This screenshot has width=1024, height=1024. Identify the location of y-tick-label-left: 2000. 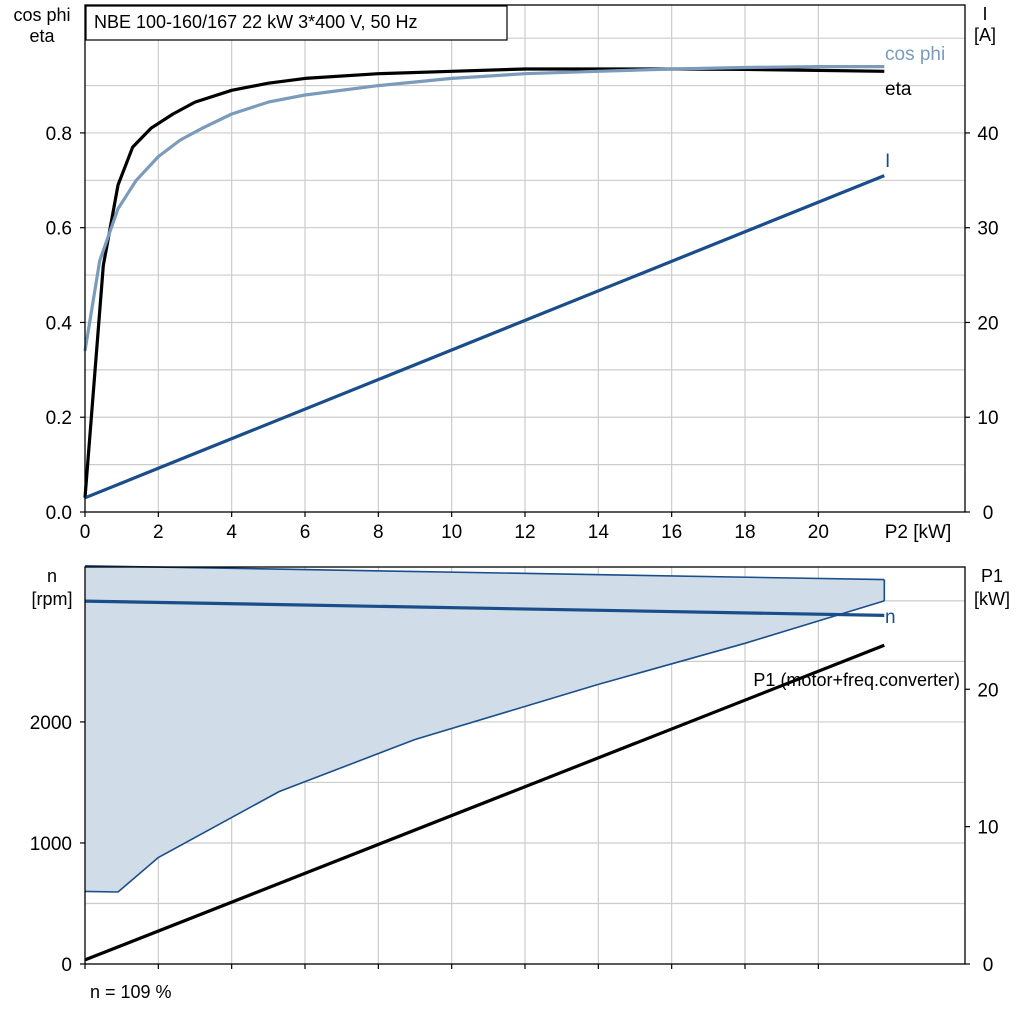
(51, 723).